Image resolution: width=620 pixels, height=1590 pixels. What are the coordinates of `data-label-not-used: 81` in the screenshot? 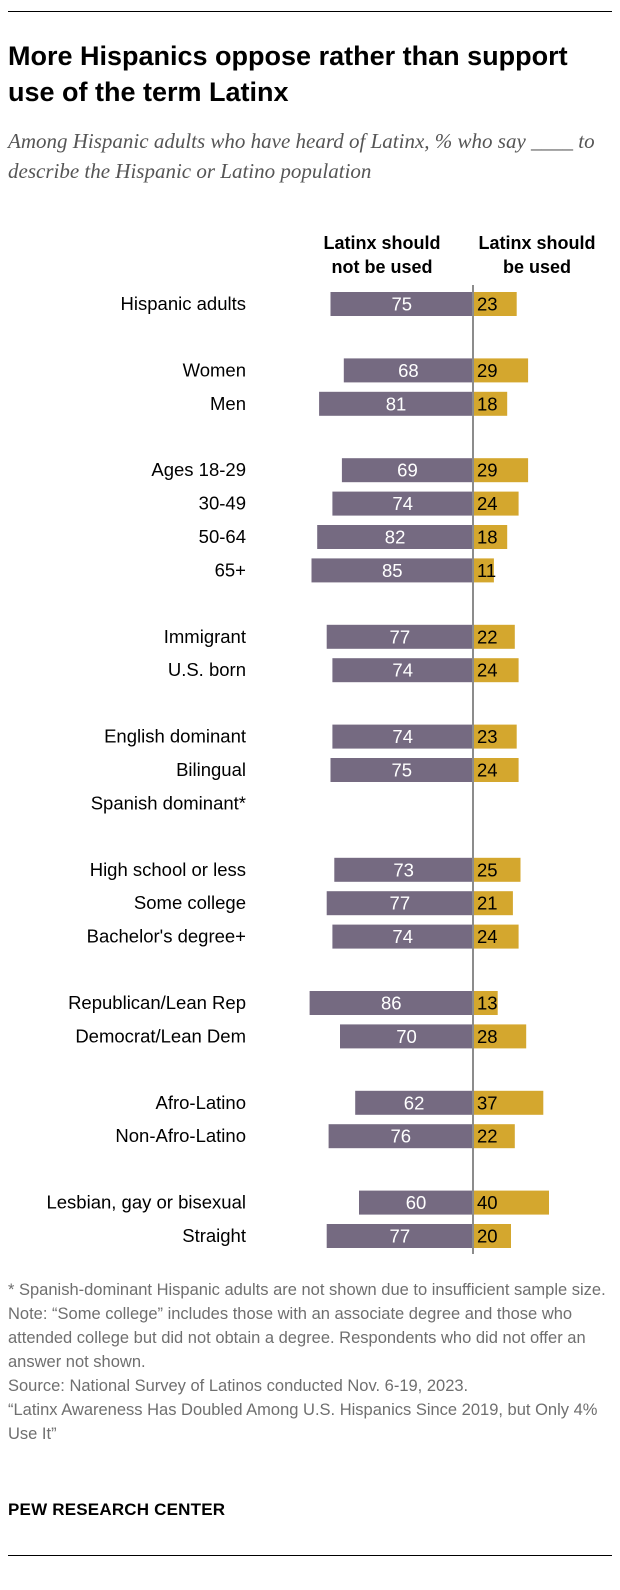 It's located at (396, 403).